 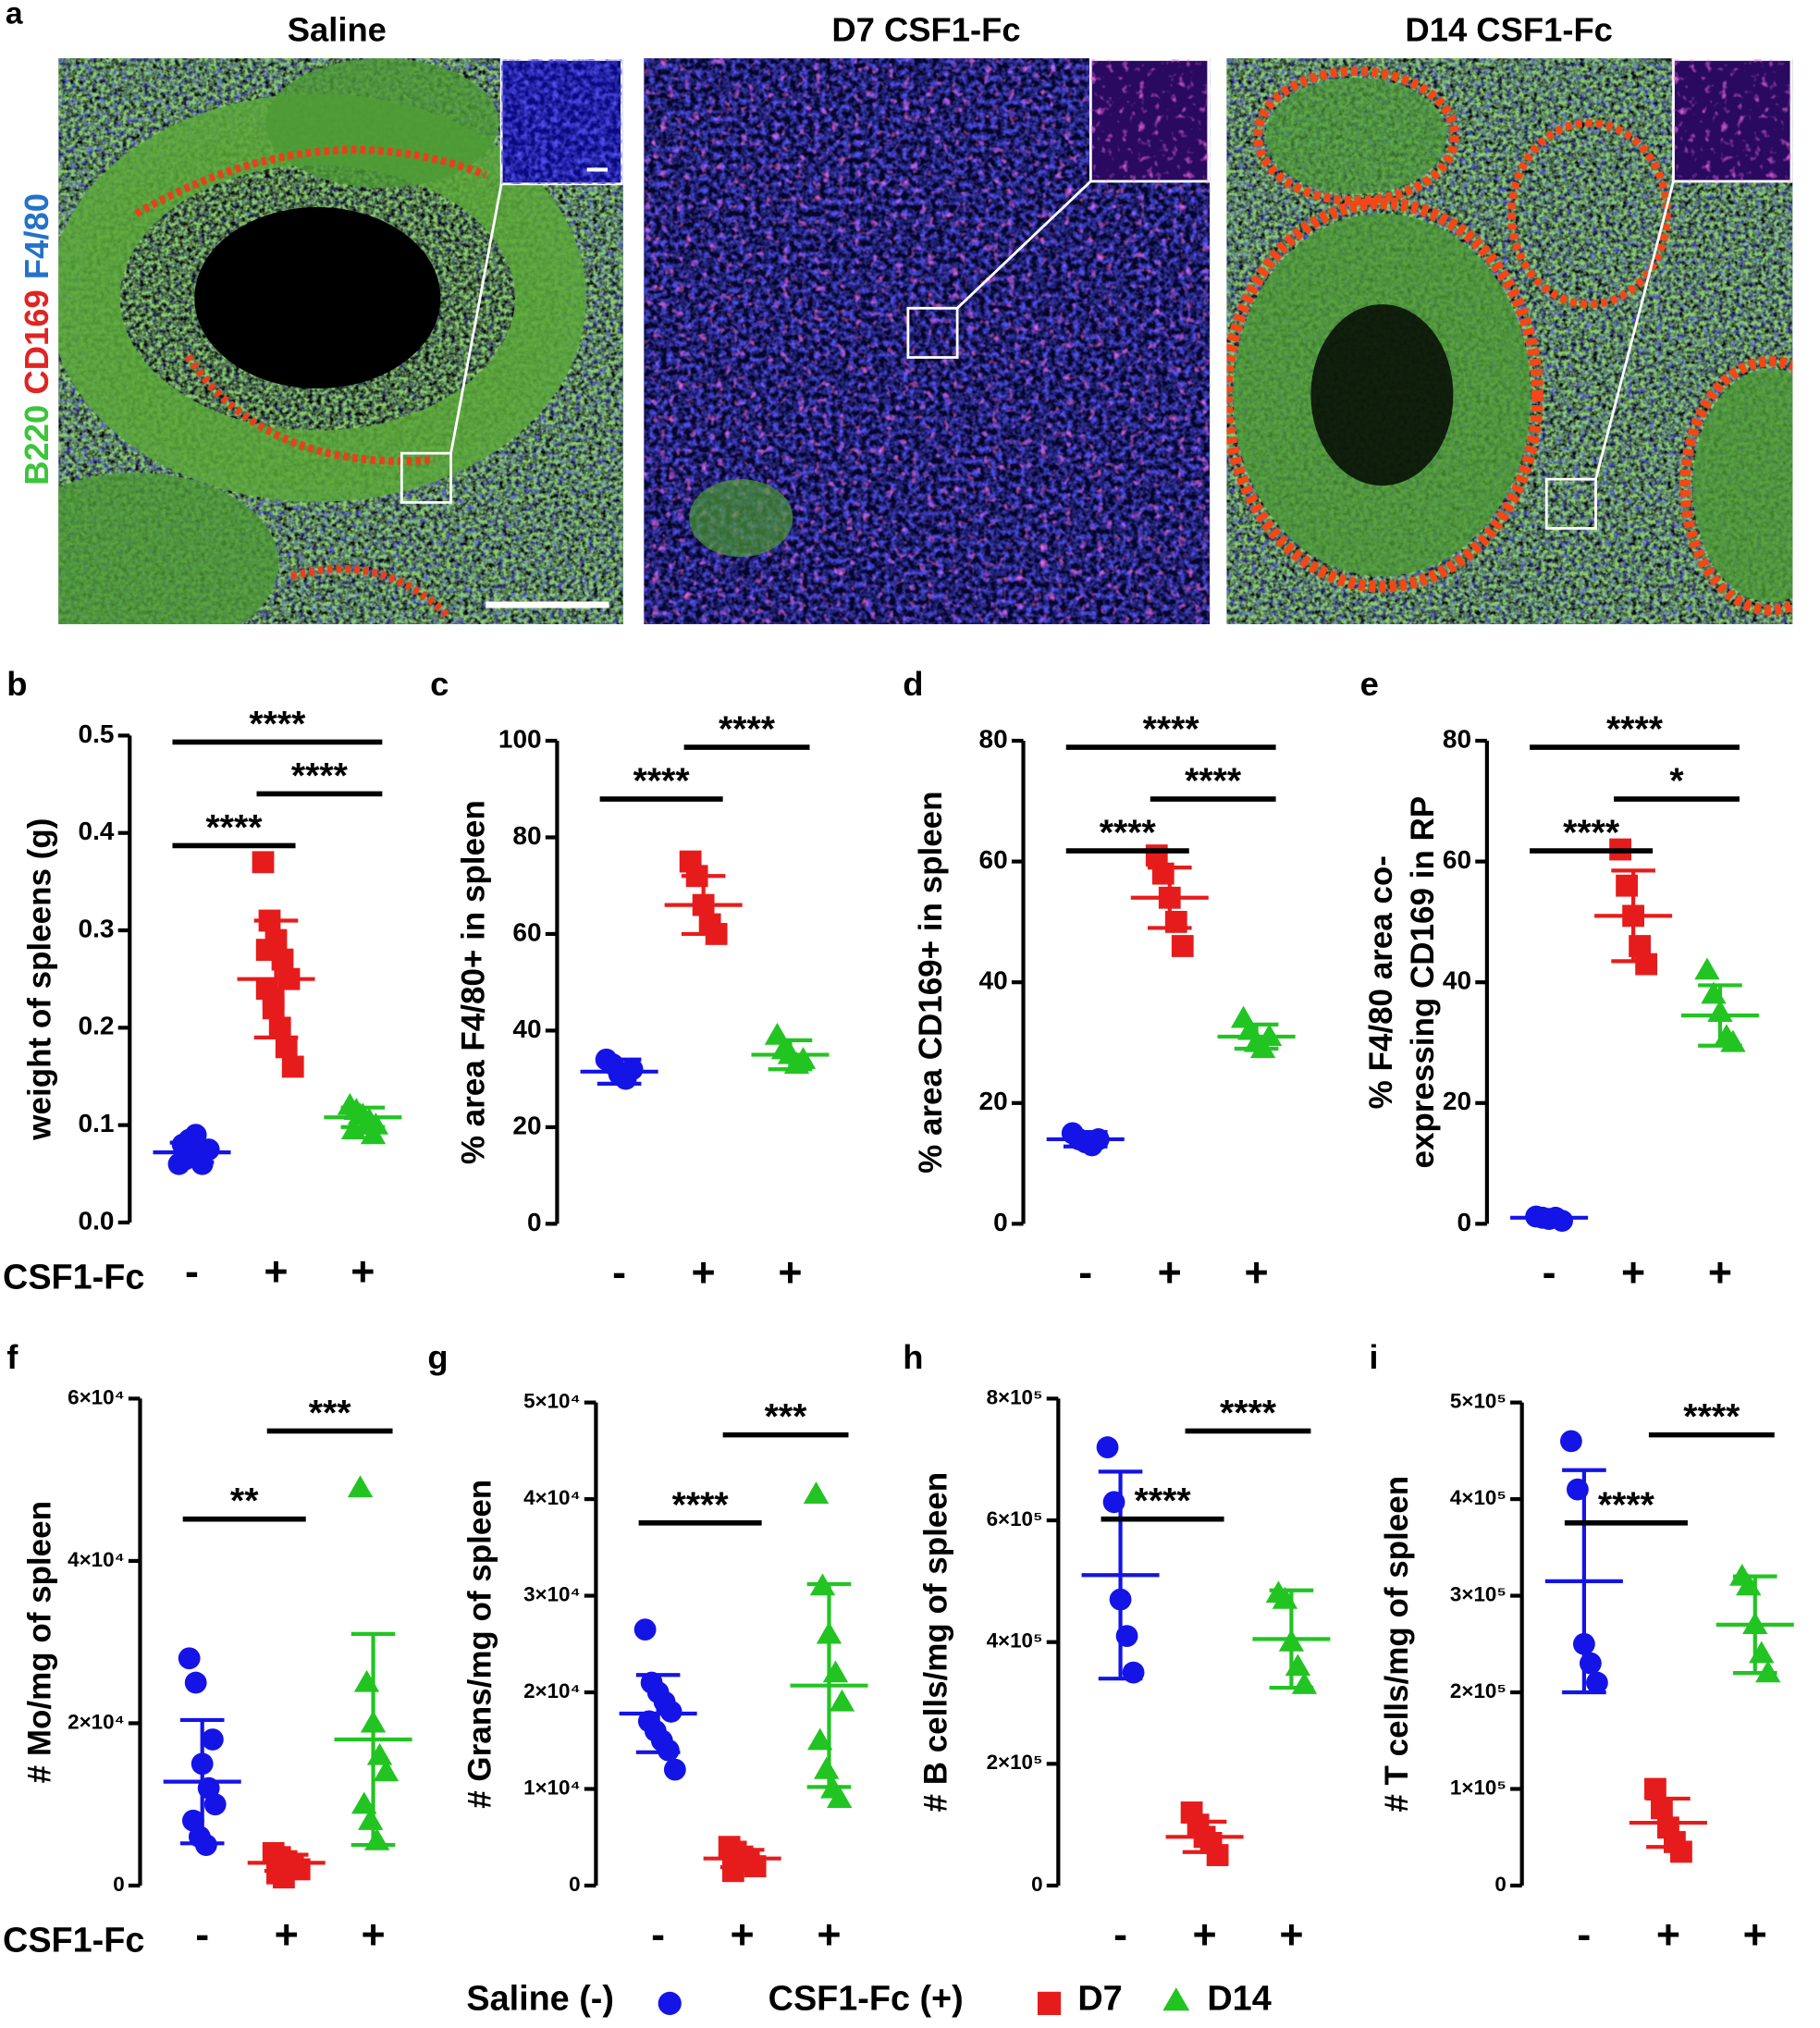 I want to click on legend-marker, so click(x=1176, y=1999).